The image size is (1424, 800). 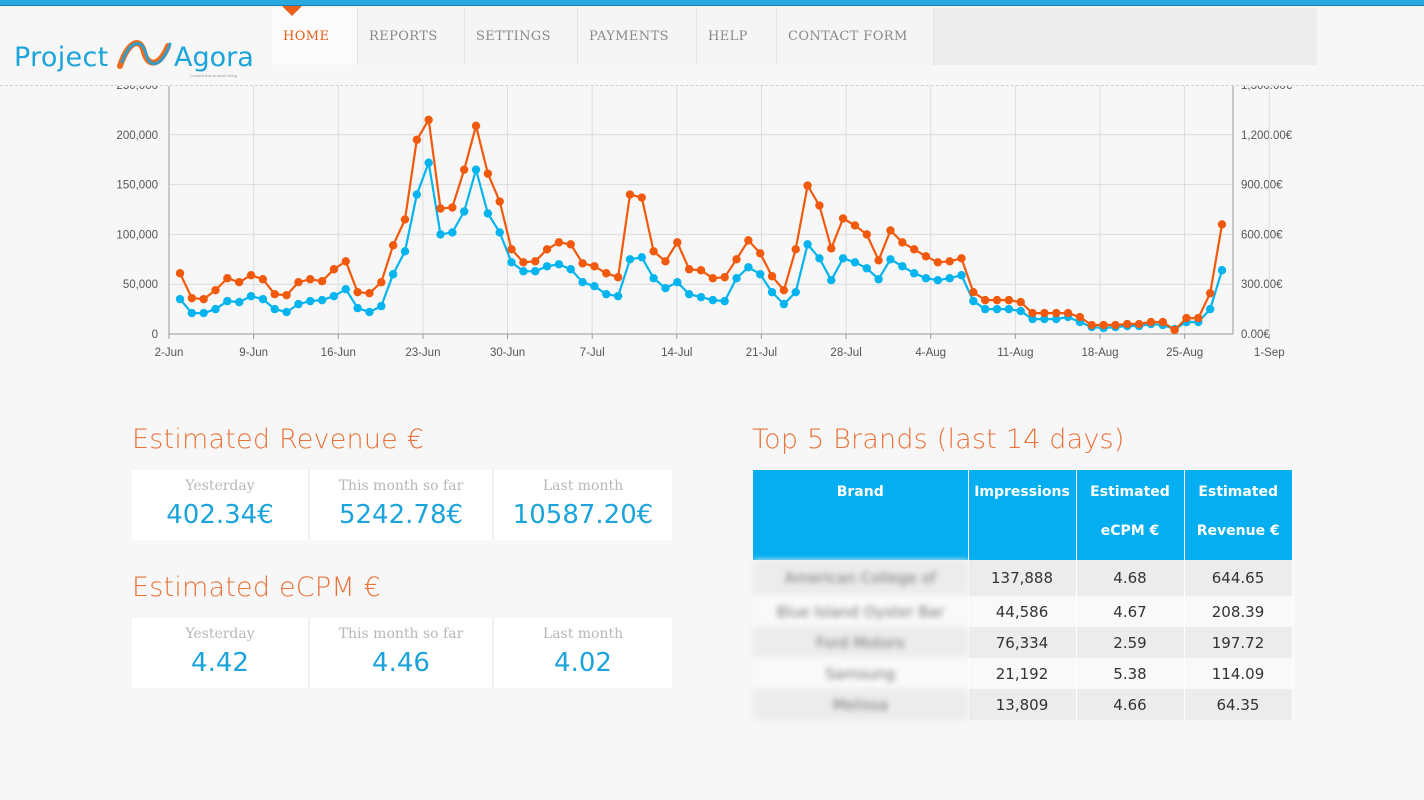 What do you see at coordinates (220, 515) in the screenshot?
I see `kpi-value: 402.34€` at bounding box center [220, 515].